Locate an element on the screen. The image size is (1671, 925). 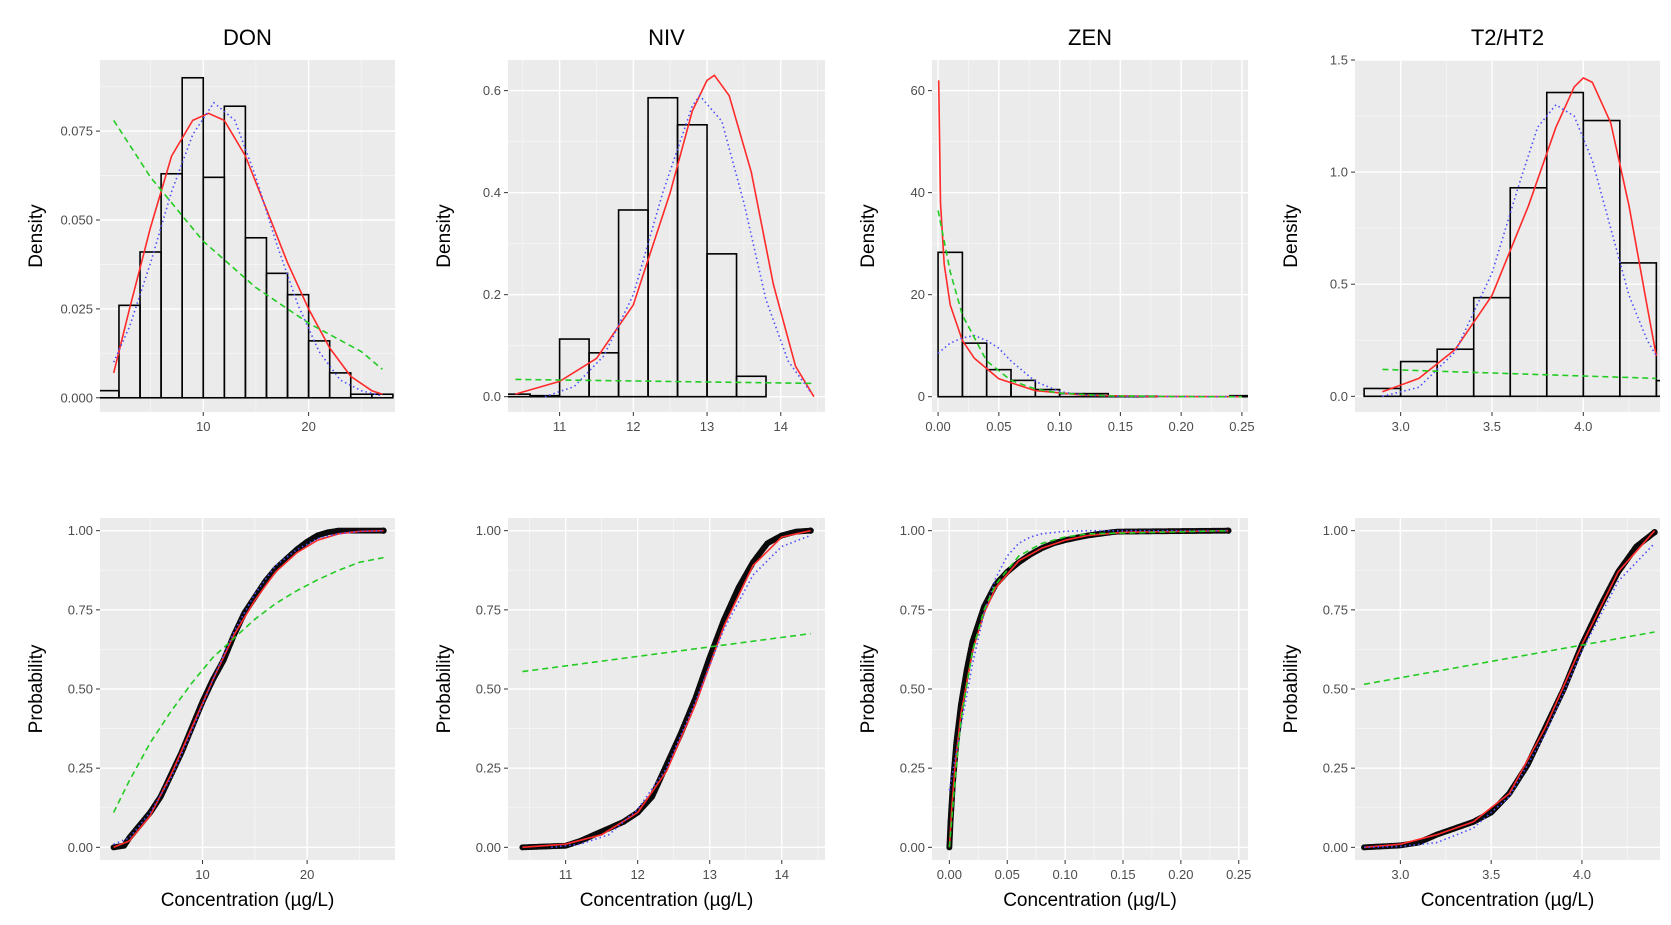
panel-density-2: 11 12 13 14 0.0 0.2 0.4 0.6 NIV Density is located at coordinates (629, 229).